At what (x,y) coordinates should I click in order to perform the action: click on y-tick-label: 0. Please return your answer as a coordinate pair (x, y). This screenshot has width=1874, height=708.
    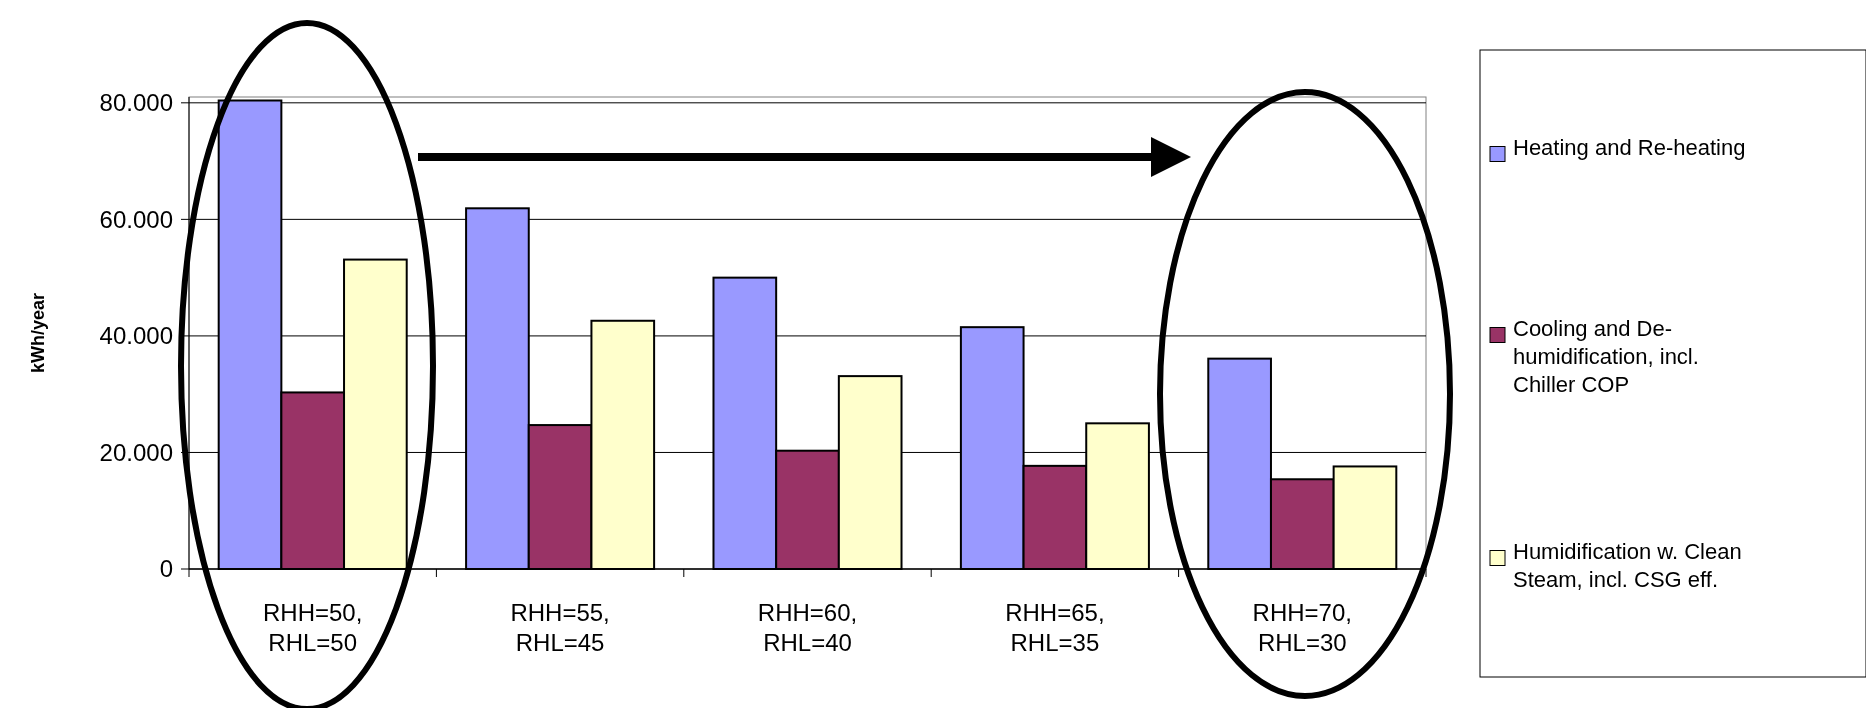
    Looking at the image, I should click on (166, 569).